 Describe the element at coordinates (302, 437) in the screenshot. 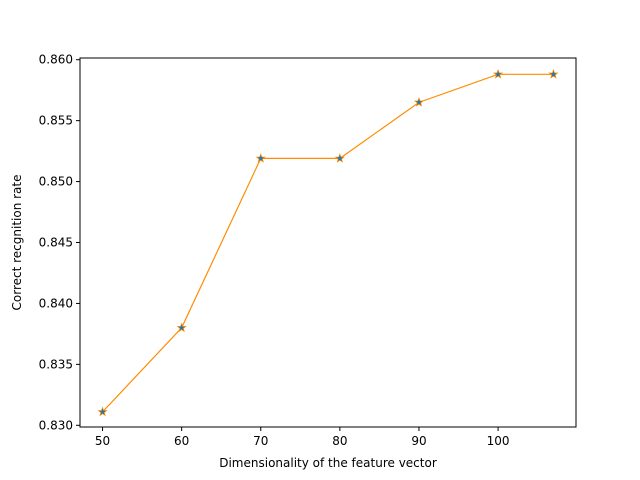

I see `x-axis-ticks: 50 60 70 80 90 100` at that location.